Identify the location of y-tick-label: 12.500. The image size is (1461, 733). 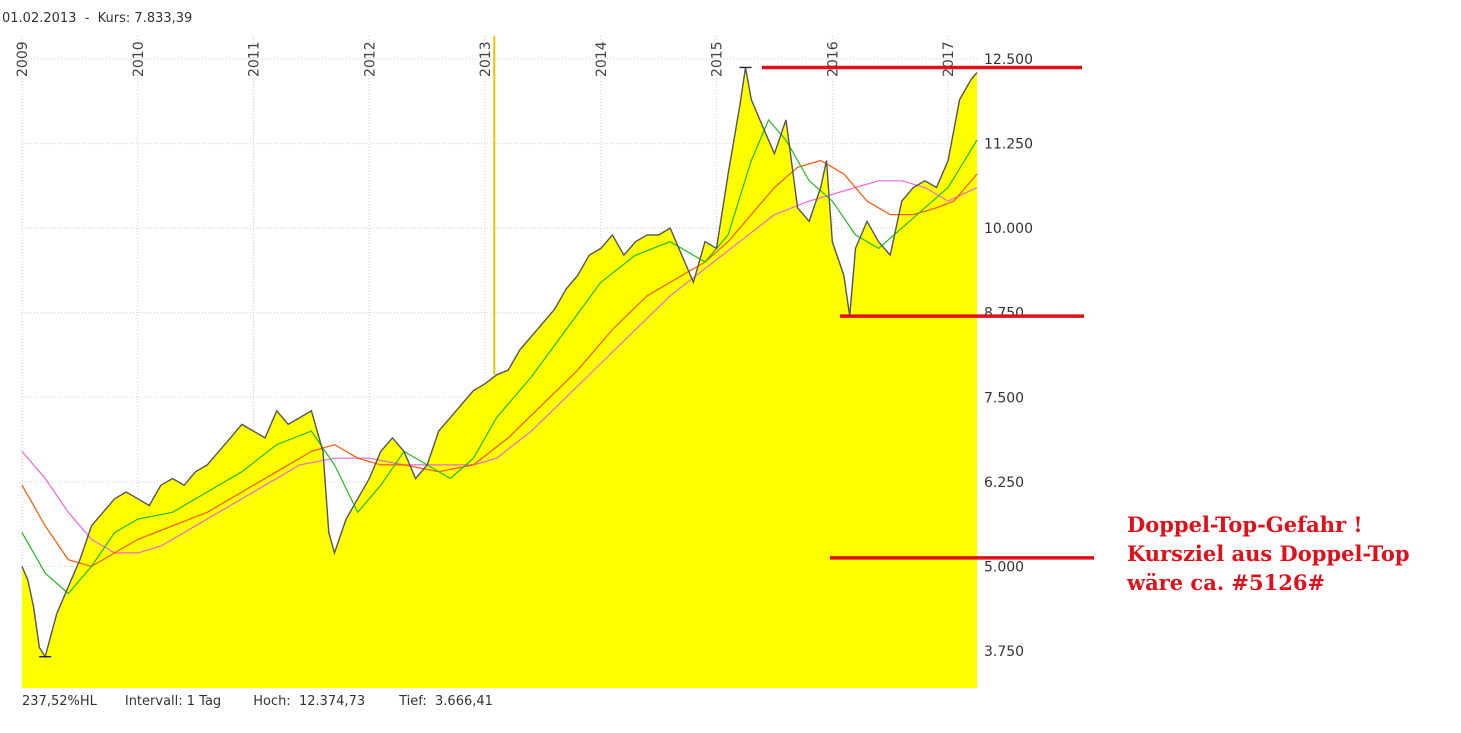
(1008, 60).